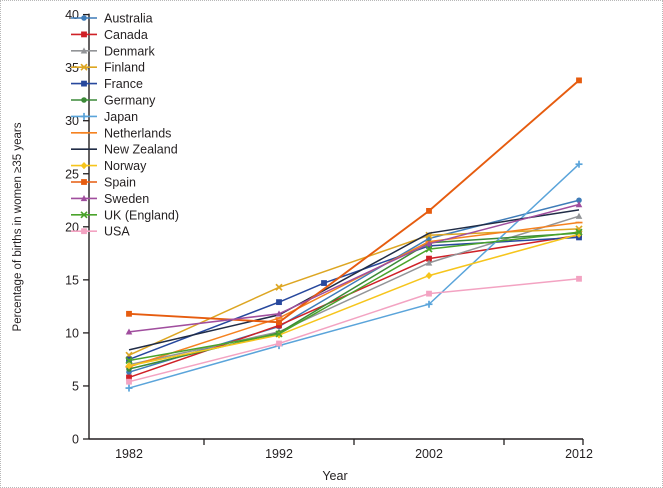  Describe the element at coordinates (141, 215) in the screenshot. I see `legend-label: UK (England)` at that location.